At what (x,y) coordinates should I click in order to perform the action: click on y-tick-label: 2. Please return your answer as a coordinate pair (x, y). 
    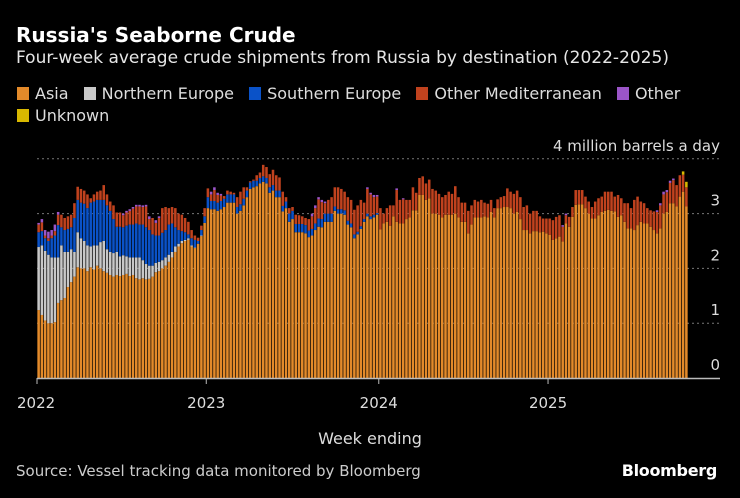
    Looking at the image, I should click on (715, 255).